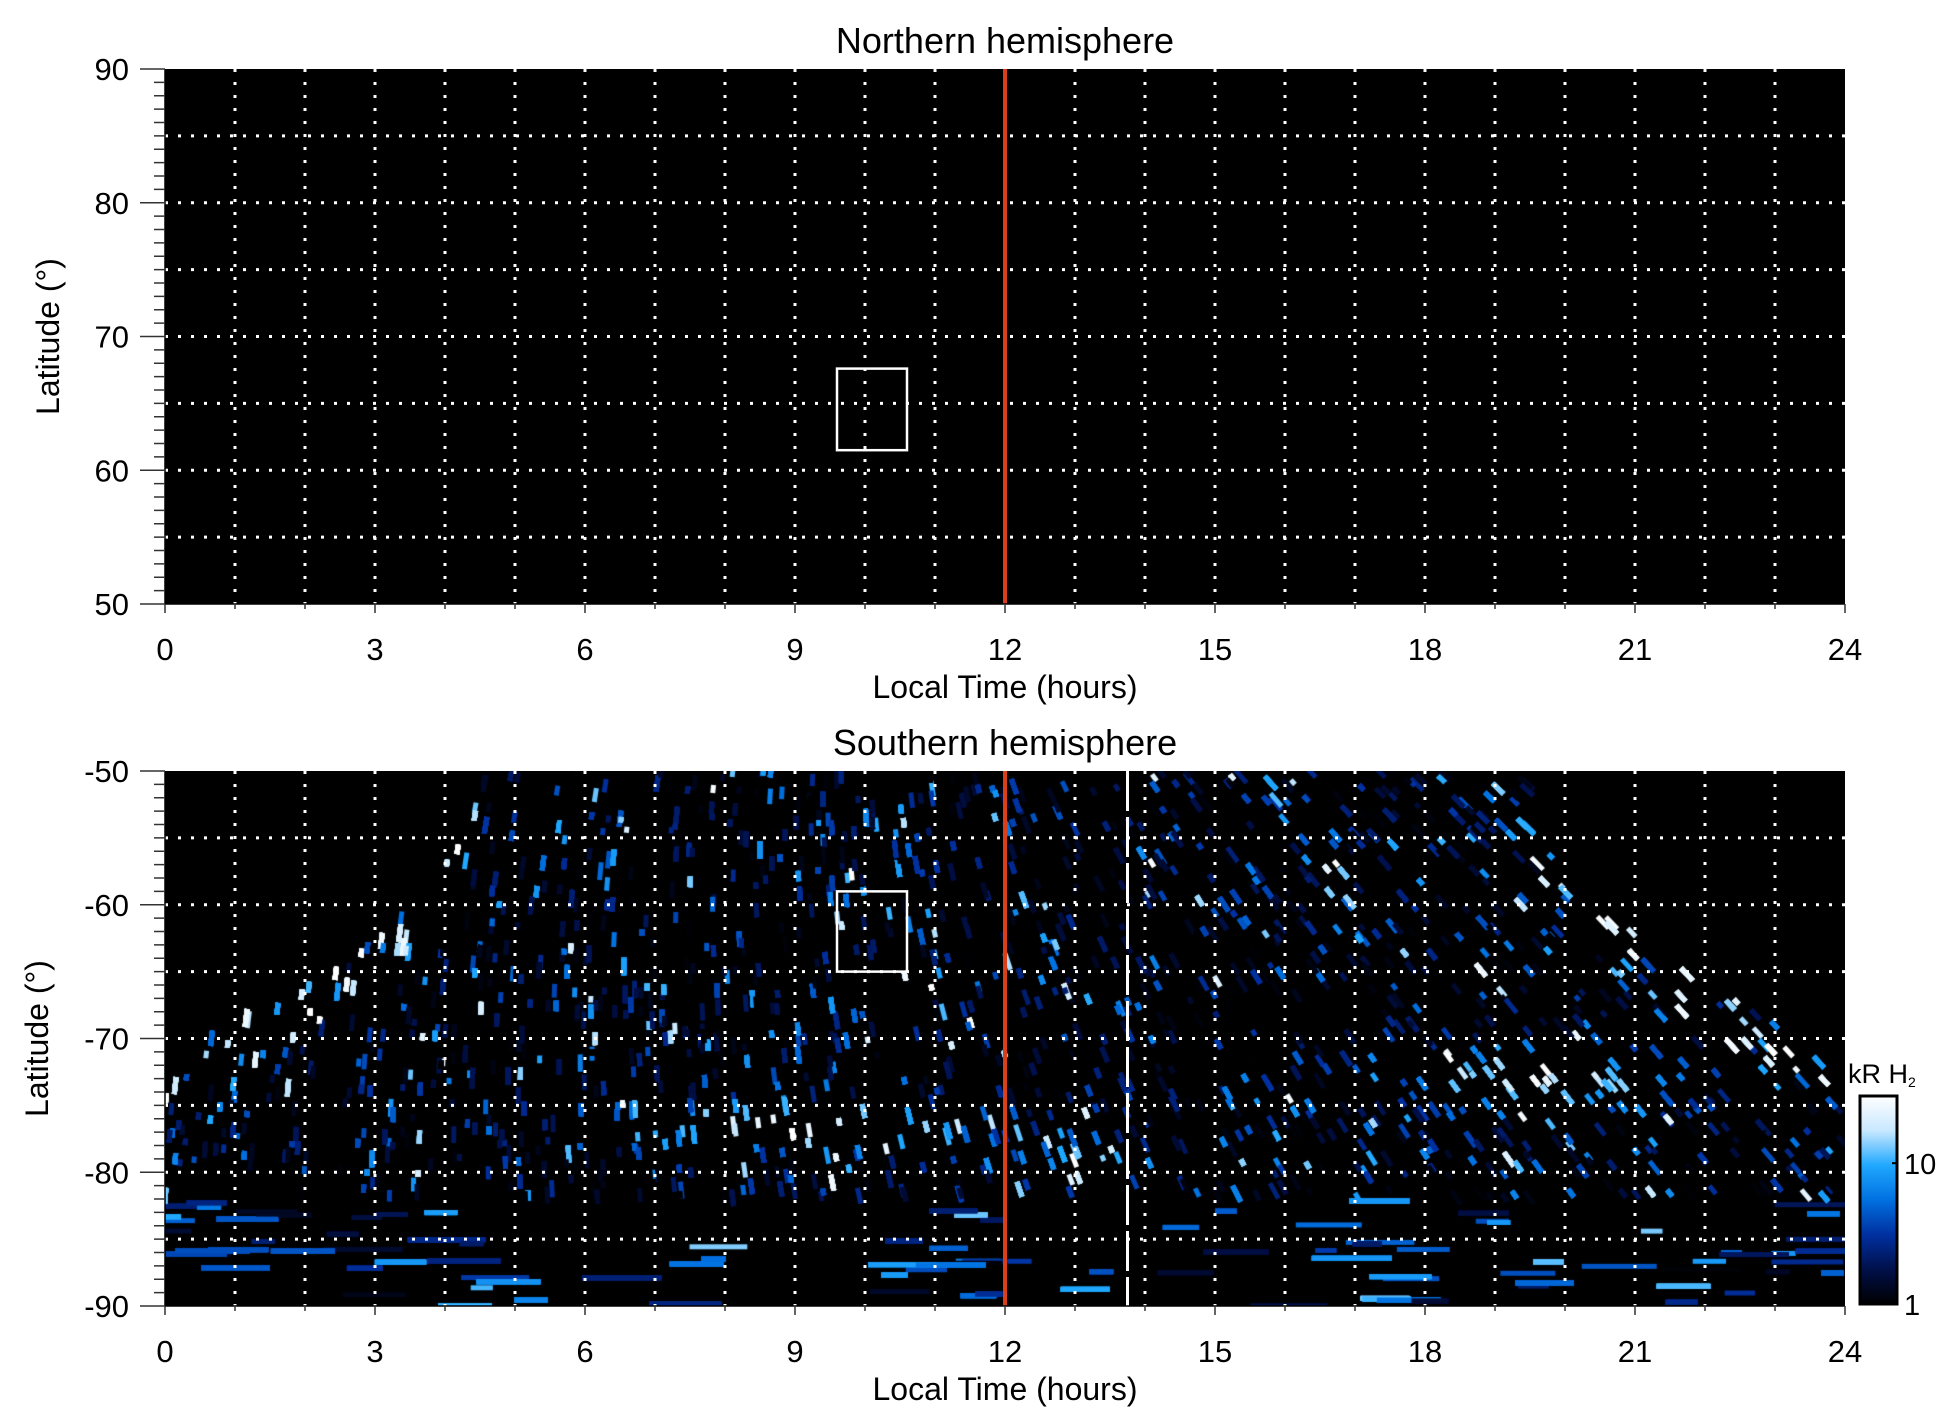 This screenshot has height=1423, width=1950. Describe the element at coordinates (112, 203) in the screenshot. I see `y-tick-label: 80` at that location.